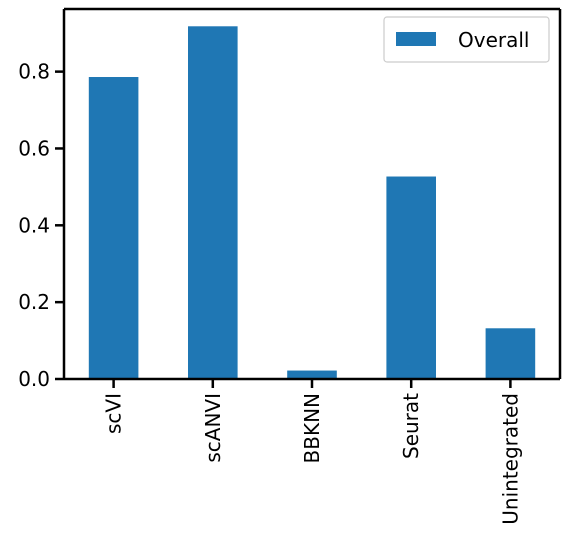 The image size is (569, 557). Describe the element at coordinates (114, 413) in the screenshot. I see `x-tick-label: scVI` at that location.